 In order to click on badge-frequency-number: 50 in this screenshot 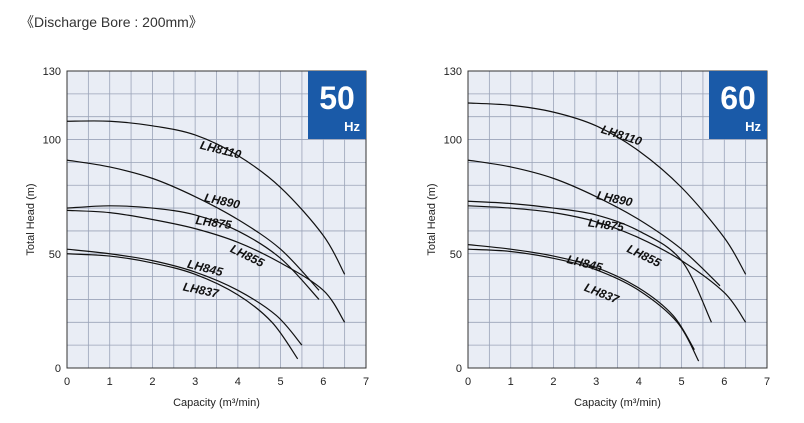, I will do `click(337, 98)`.